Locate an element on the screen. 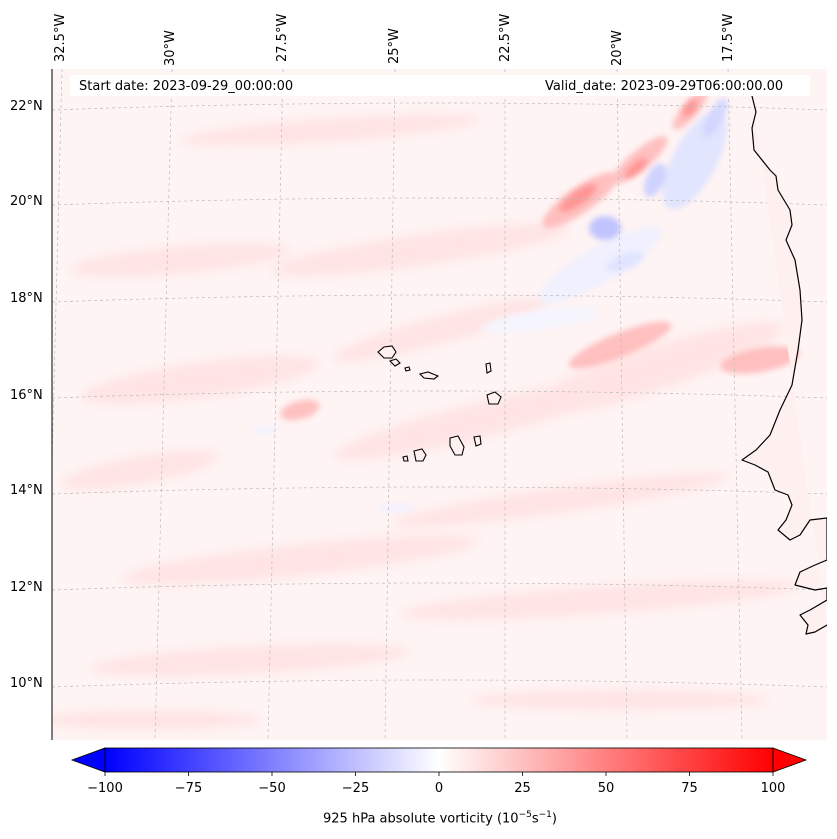 The height and width of the screenshot is (839, 837). island-santa-luzia is located at coordinates (407, 369).